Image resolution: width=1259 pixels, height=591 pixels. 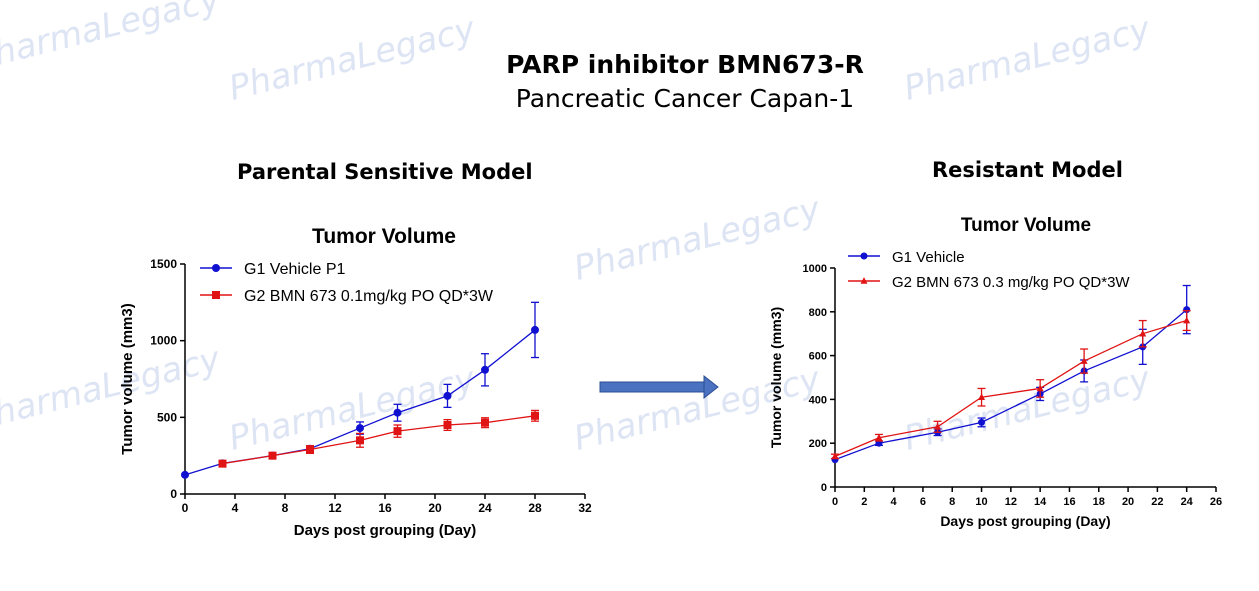 I want to click on x-tick-label: 26, so click(x=1216, y=502).